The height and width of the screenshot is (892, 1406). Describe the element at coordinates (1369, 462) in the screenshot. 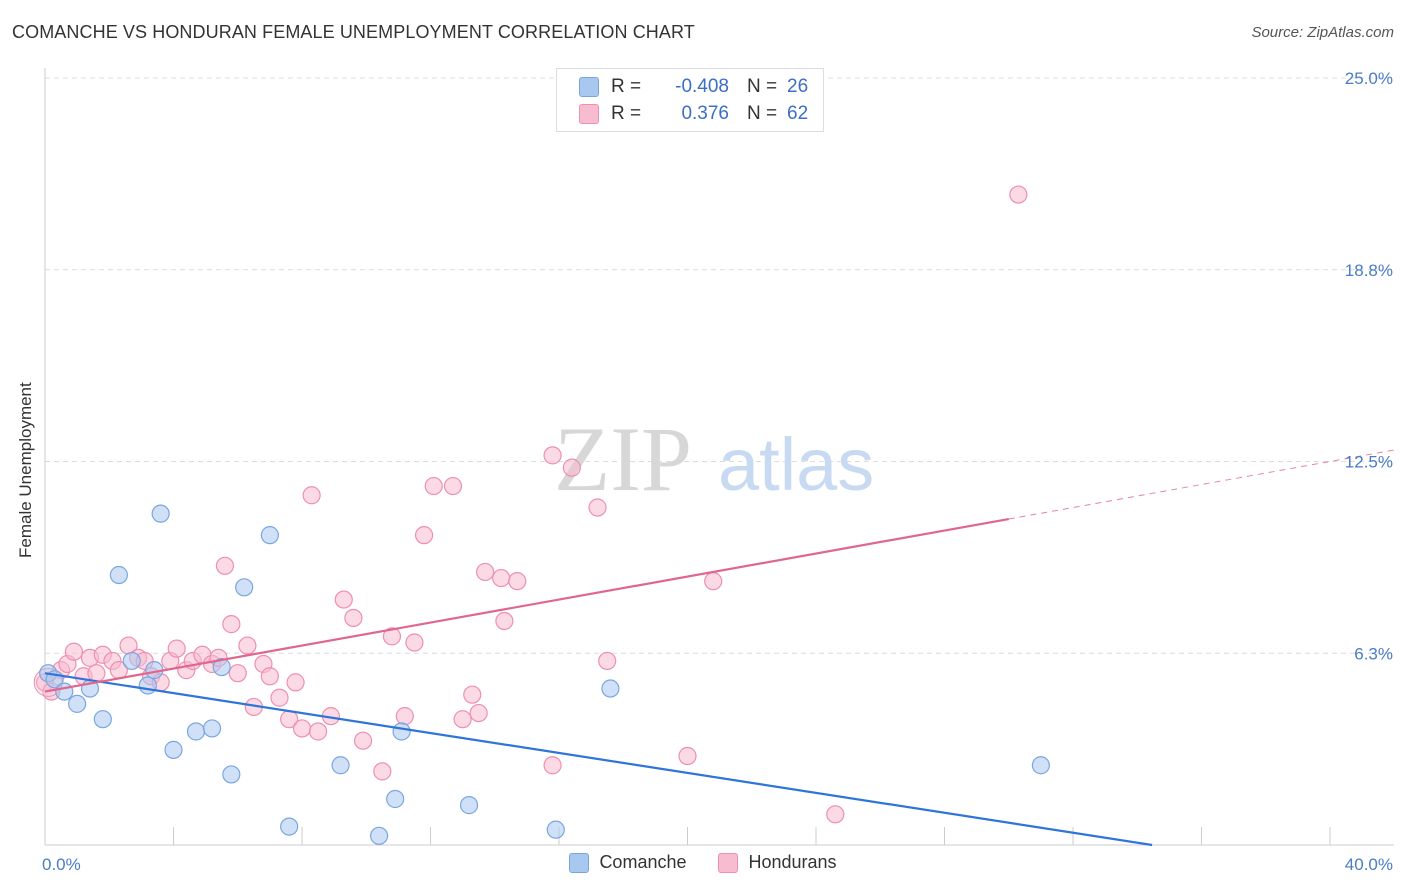

I see `y-tick-label-1: 12.5%` at that location.